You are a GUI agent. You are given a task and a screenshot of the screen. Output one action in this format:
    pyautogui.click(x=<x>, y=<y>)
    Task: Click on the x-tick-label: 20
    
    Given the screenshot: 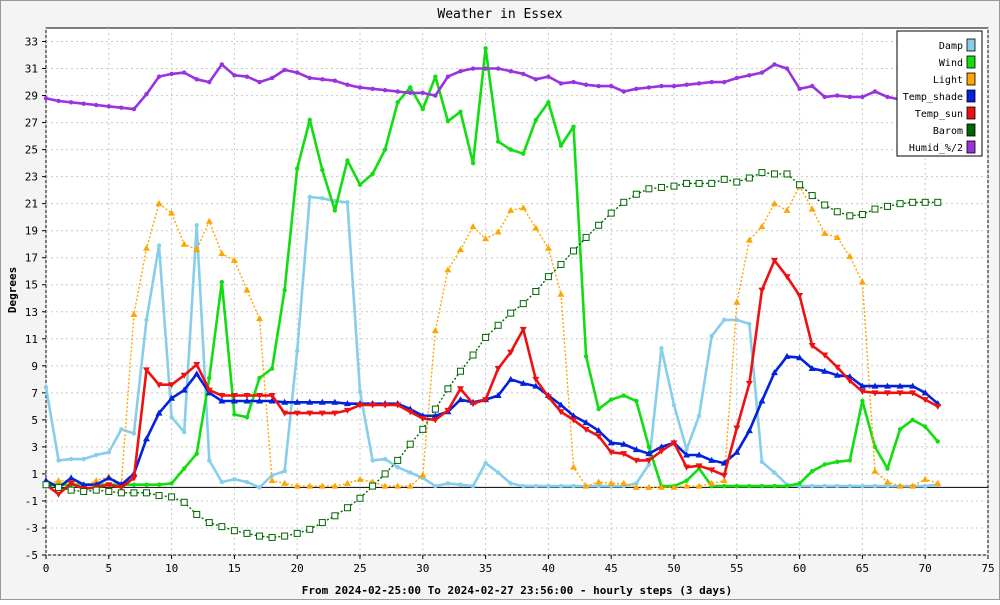 What is the action you would take?
    pyautogui.click(x=297, y=568)
    